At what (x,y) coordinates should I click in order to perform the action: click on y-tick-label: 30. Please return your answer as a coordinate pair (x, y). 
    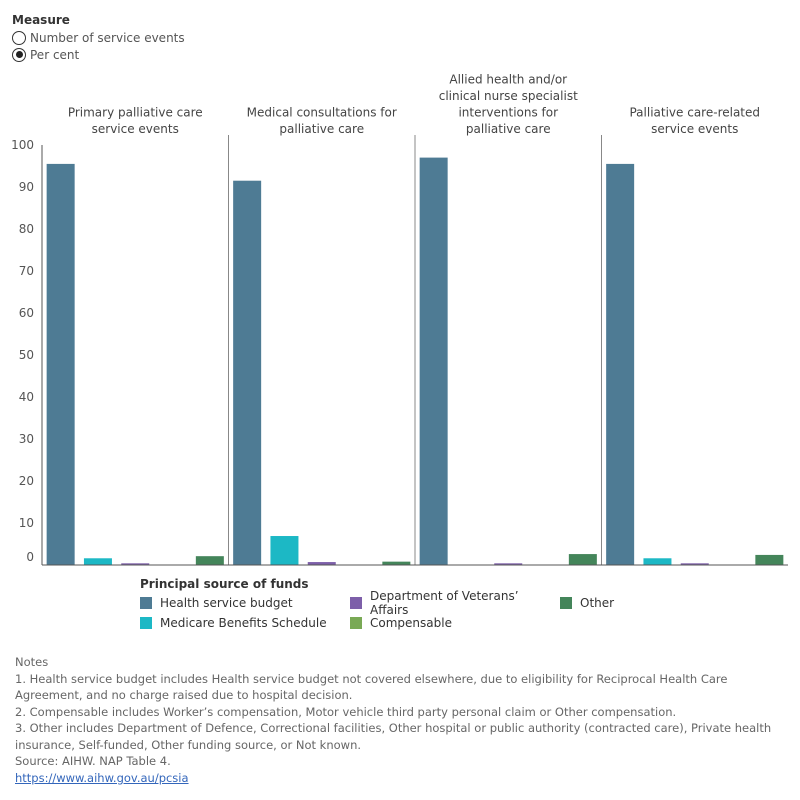
    Looking at the image, I should click on (26, 439).